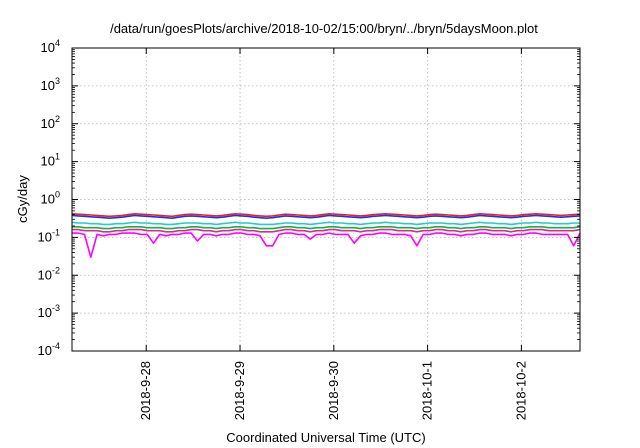 Image resolution: width=640 pixels, height=448 pixels. Describe the element at coordinates (57, 119) in the screenshot. I see `y-tick-exponent: 2` at that location.